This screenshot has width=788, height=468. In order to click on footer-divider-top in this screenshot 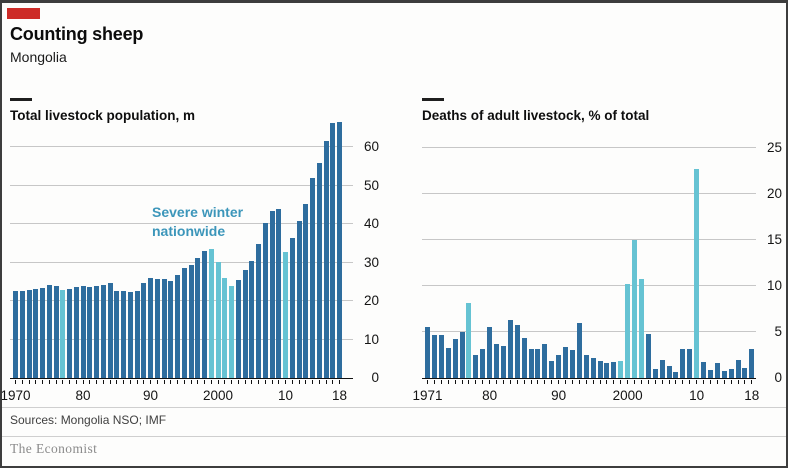, I will do `click(394, 407)`.